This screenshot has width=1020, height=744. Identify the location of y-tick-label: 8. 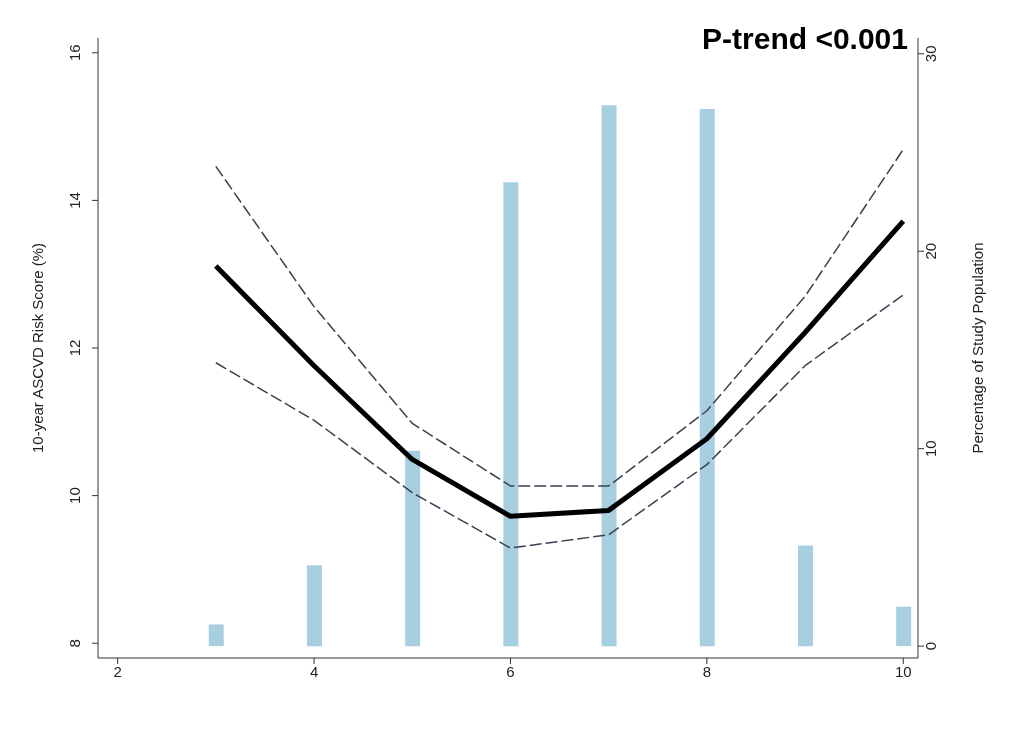
(74, 643).